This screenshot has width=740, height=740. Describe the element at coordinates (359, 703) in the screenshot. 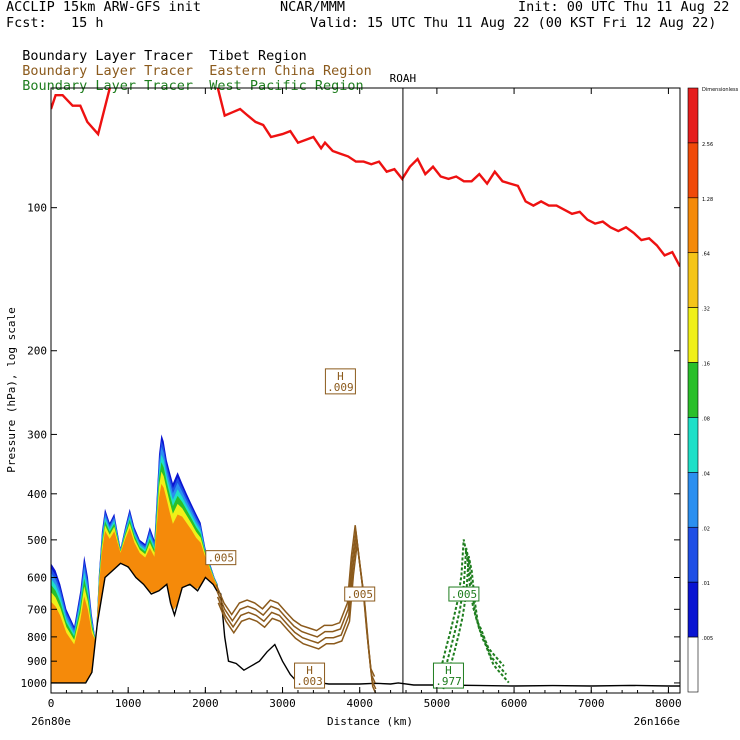

I see `x-tick-label: 4000` at that location.